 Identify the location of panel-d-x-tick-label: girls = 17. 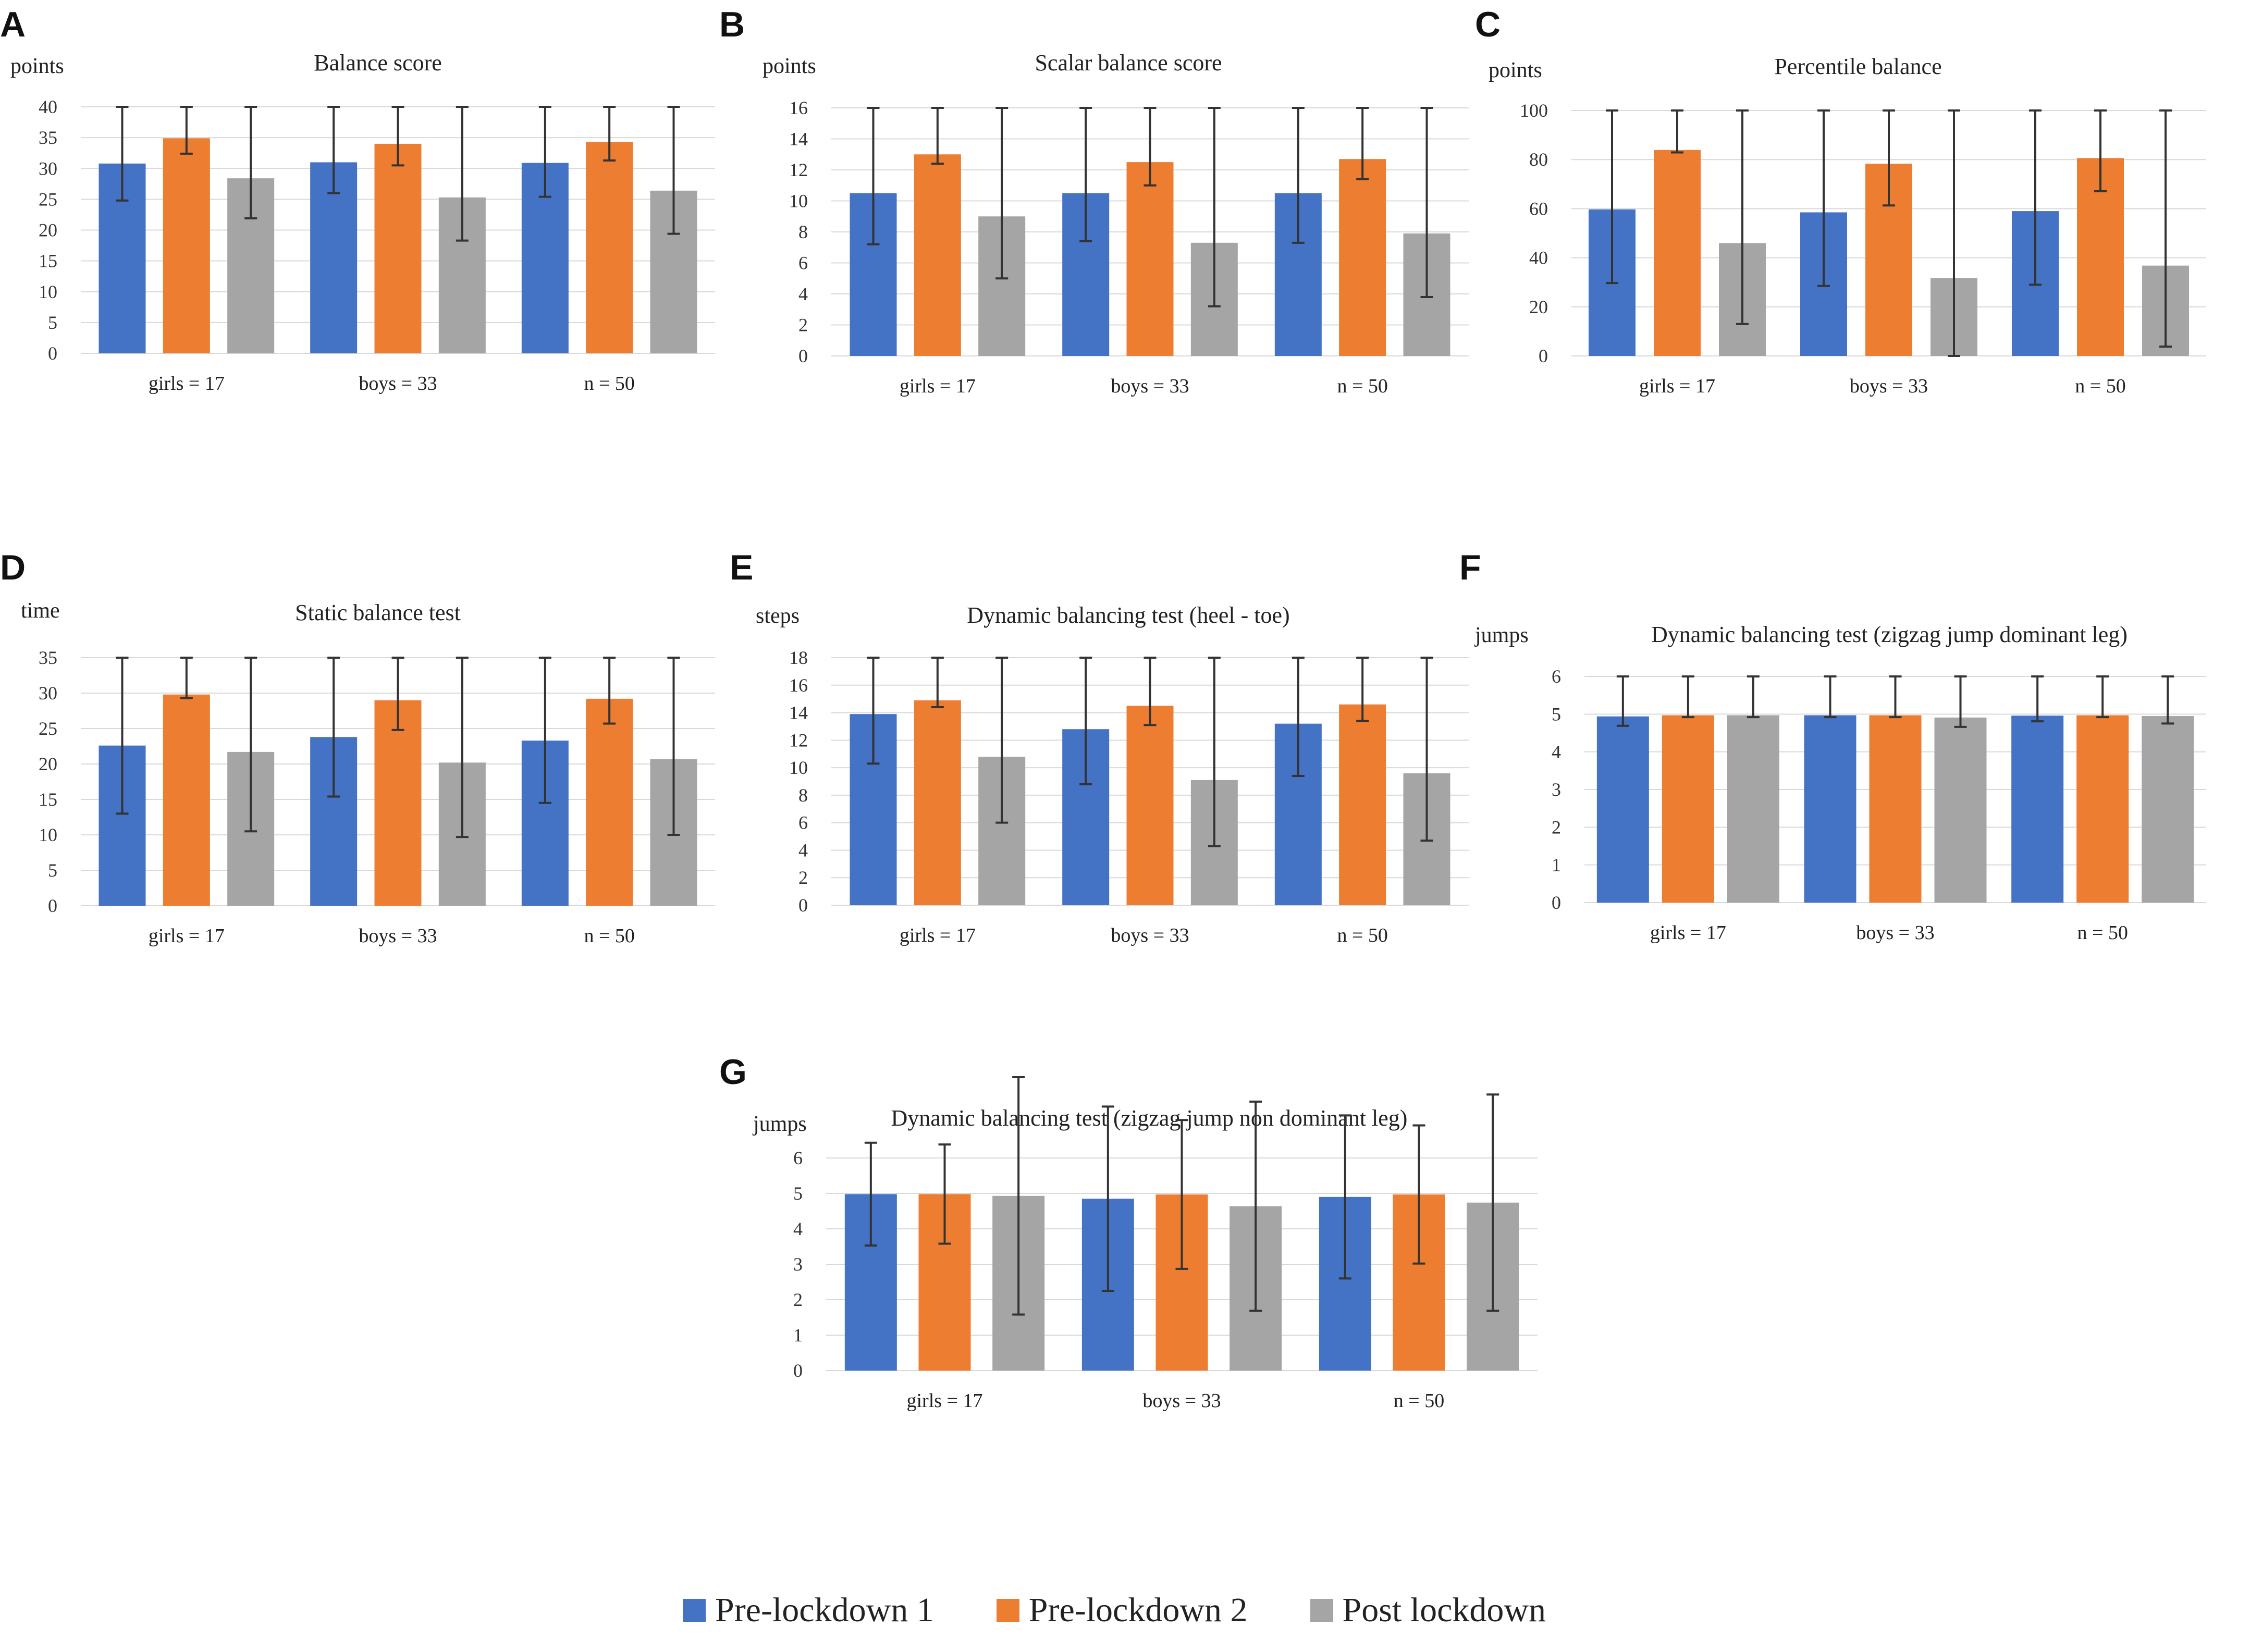
(187, 936).